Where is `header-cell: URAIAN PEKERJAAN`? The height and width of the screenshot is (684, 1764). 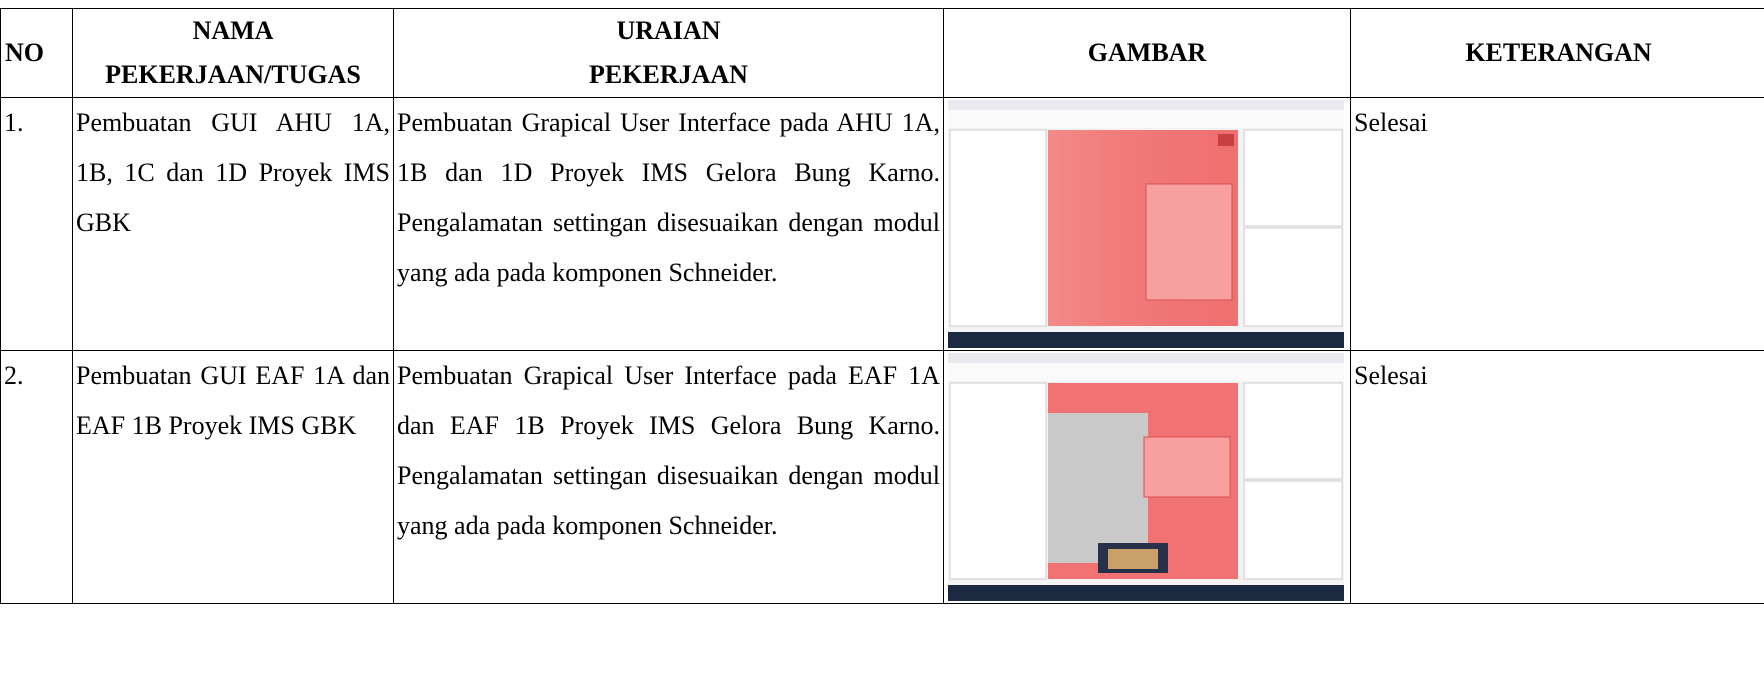
header-cell: URAIAN PEKERJAAN is located at coordinates (668, 53).